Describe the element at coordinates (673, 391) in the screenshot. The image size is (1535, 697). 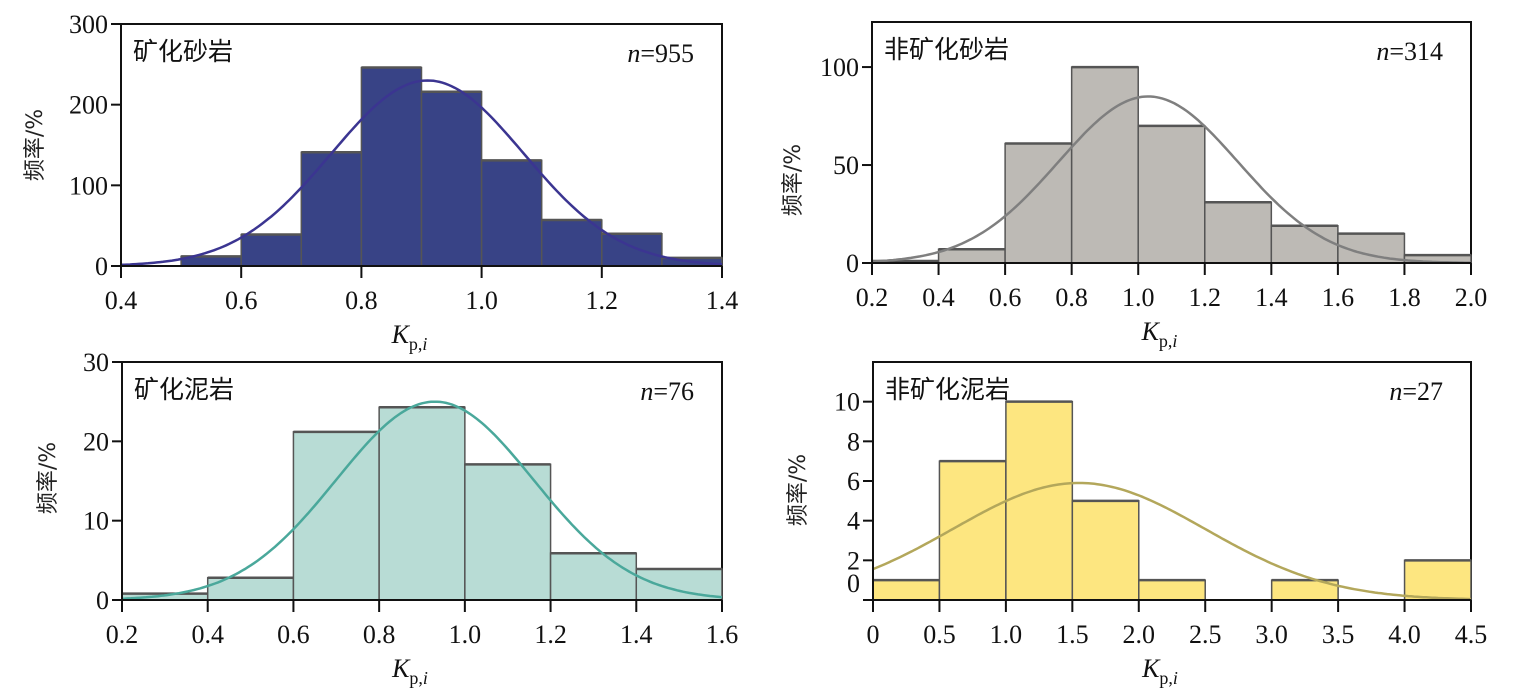
I see `n-value: =76` at that location.